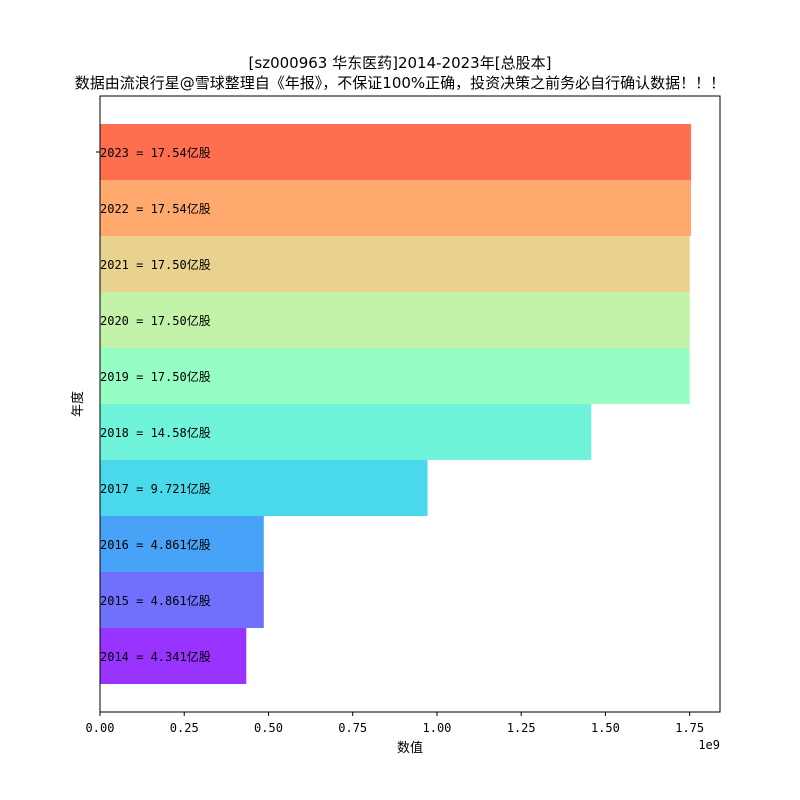 The height and width of the screenshot is (800, 800). Describe the element at coordinates (437, 728) in the screenshot. I see `x-tick-label: 1.00` at that location.